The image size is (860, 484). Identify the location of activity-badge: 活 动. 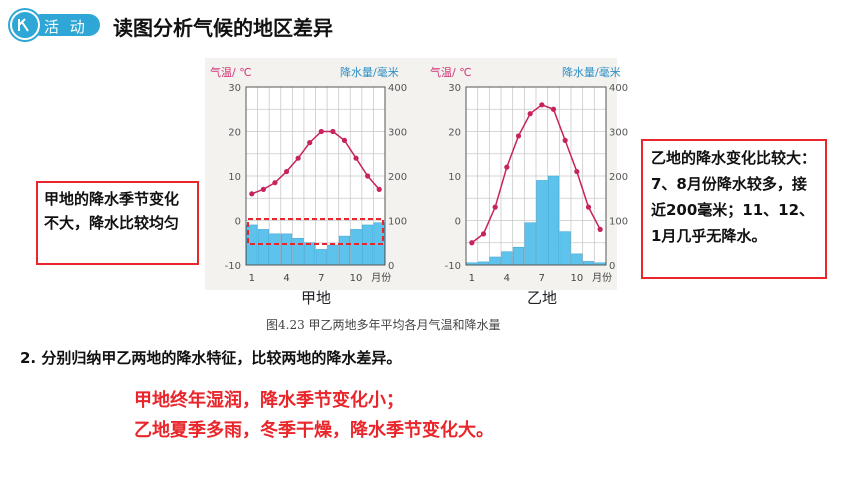
(54, 25).